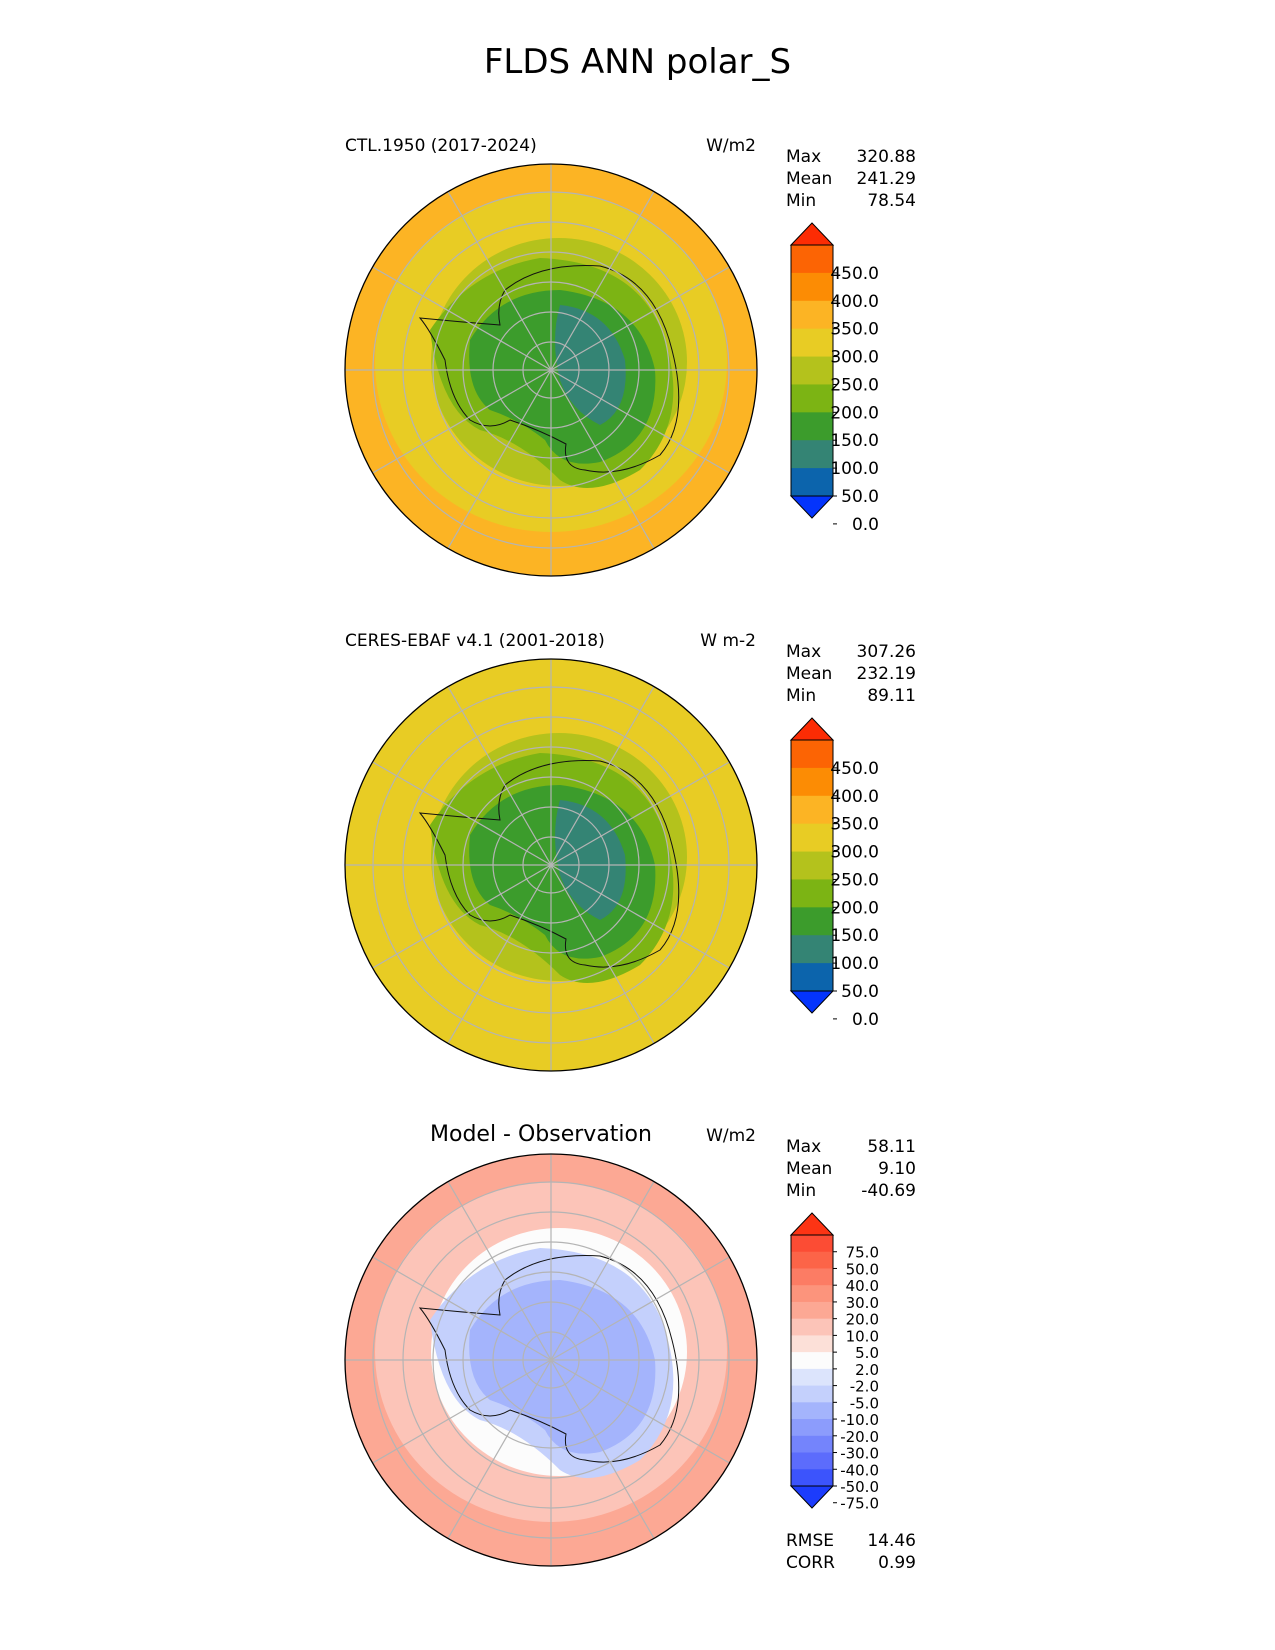 This screenshot has width=1275, height=1650. Describe the element at coordinates (886, 179) in the screenshot. I see `stat-value: 241.29` at that location.